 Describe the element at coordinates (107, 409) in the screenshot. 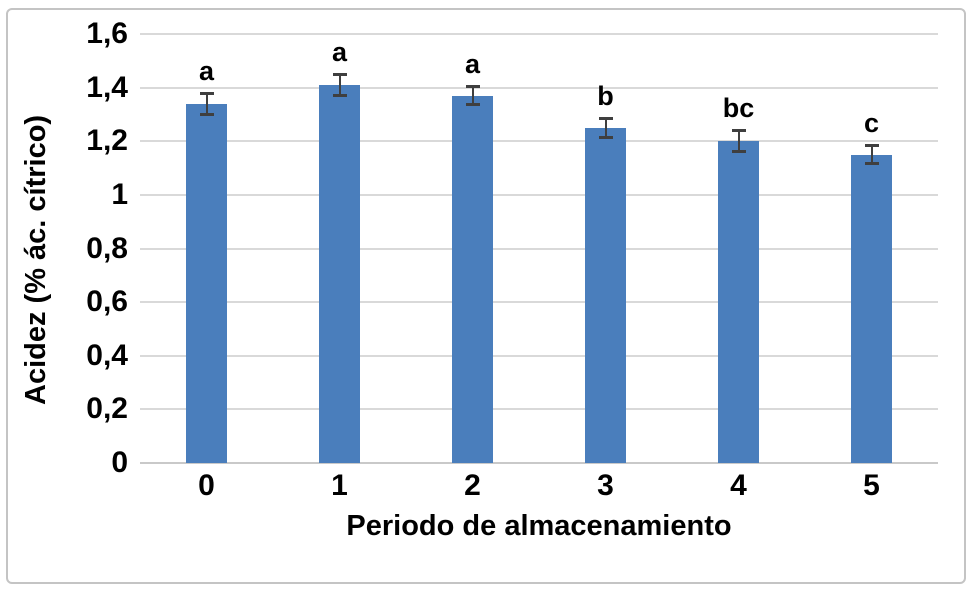

I see `y-tick-label: 0,2` at that location.